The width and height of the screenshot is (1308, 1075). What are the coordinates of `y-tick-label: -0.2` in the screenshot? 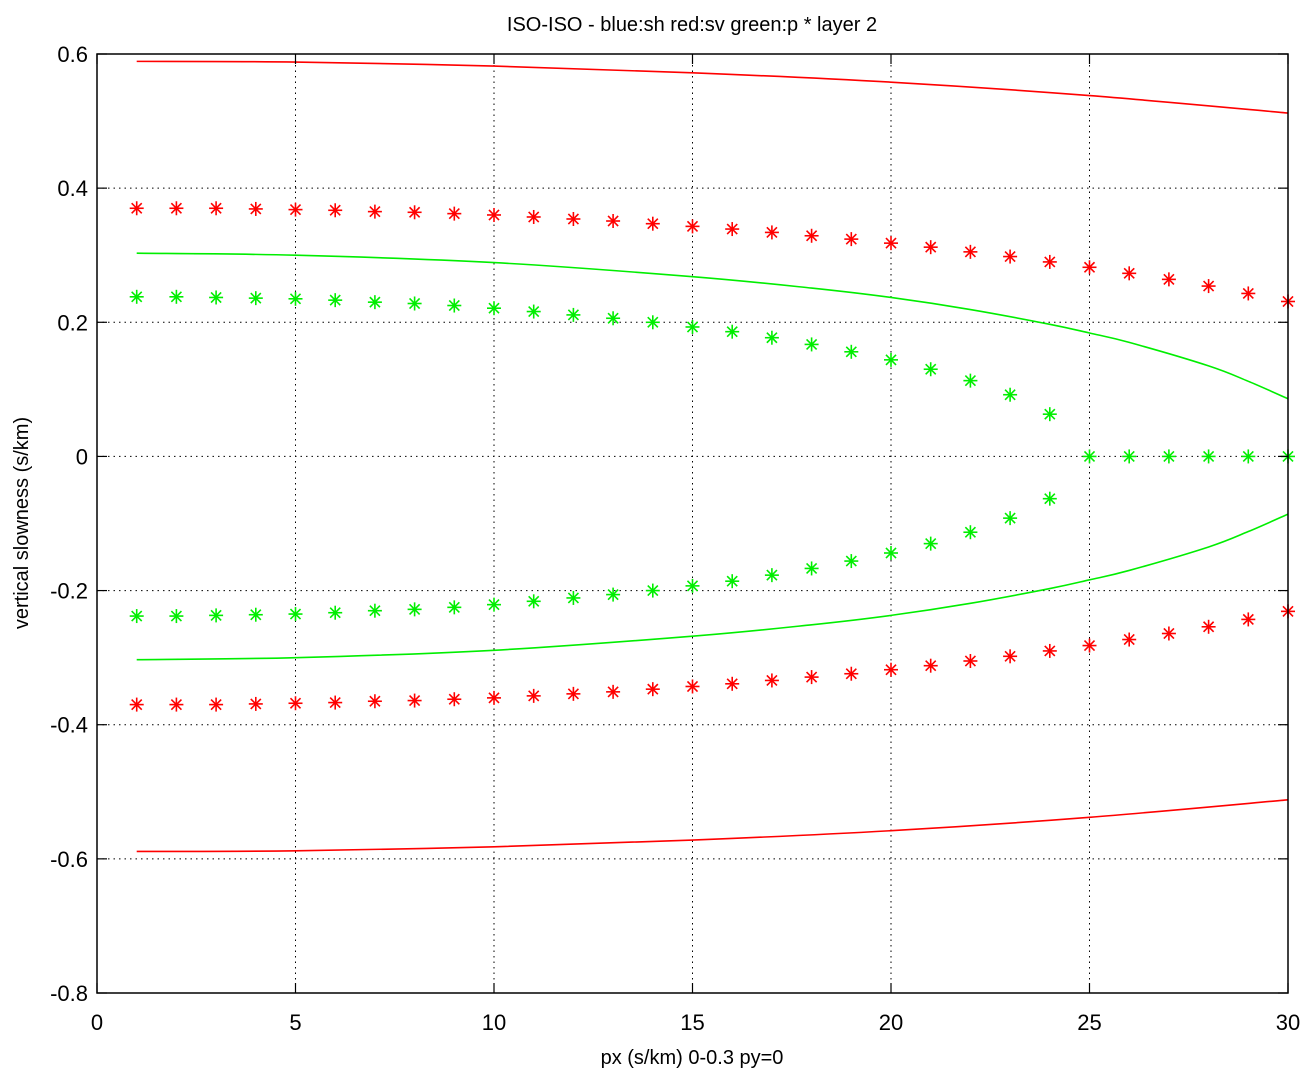 It's located at (69, 591).